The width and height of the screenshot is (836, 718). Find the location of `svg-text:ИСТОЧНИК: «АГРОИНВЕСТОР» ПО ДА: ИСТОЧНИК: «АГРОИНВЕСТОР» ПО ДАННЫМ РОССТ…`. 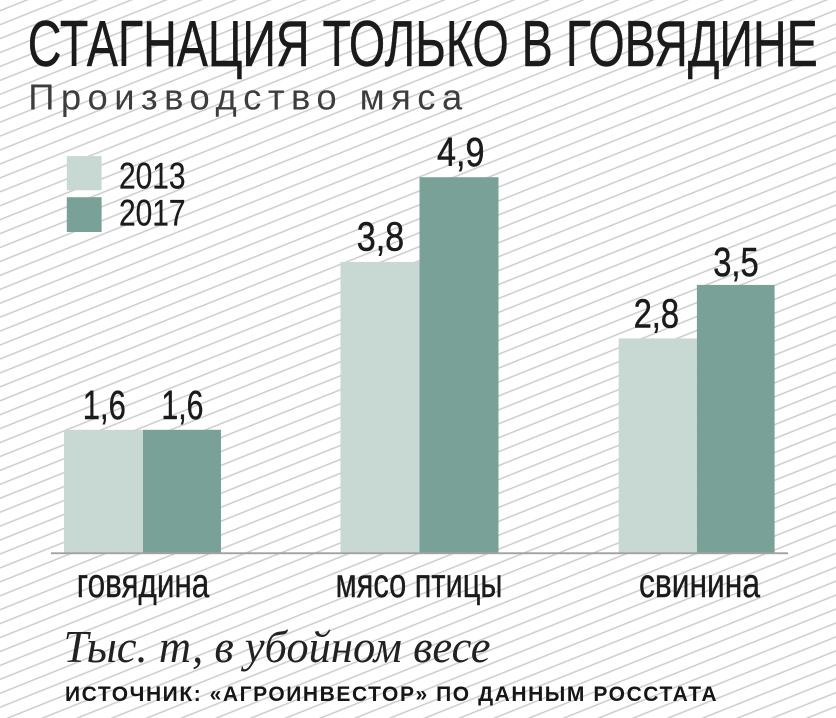

svg-text:ИСТОЧНИК: «АГРОИНВЕСТОР» ПО ДА: ИСТОЧНИК: «АГРОИНВЕСТОР» ПО ДАННЫМ РОССТ… is located at coordinates (391, 694).